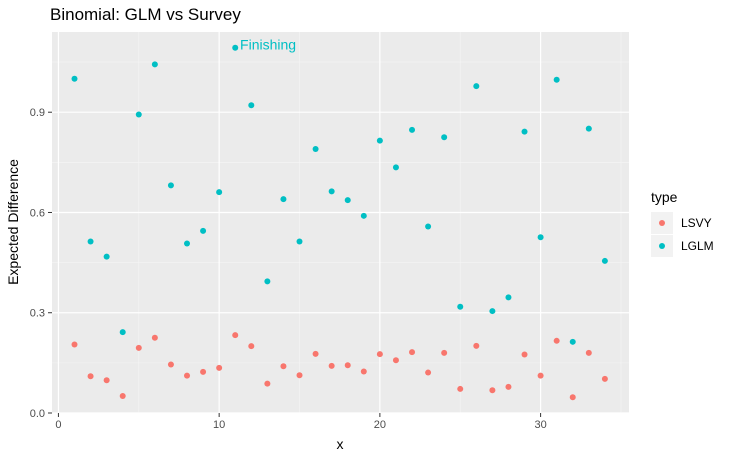  I want to click on x-tick-label: 30, so click(540, 425).